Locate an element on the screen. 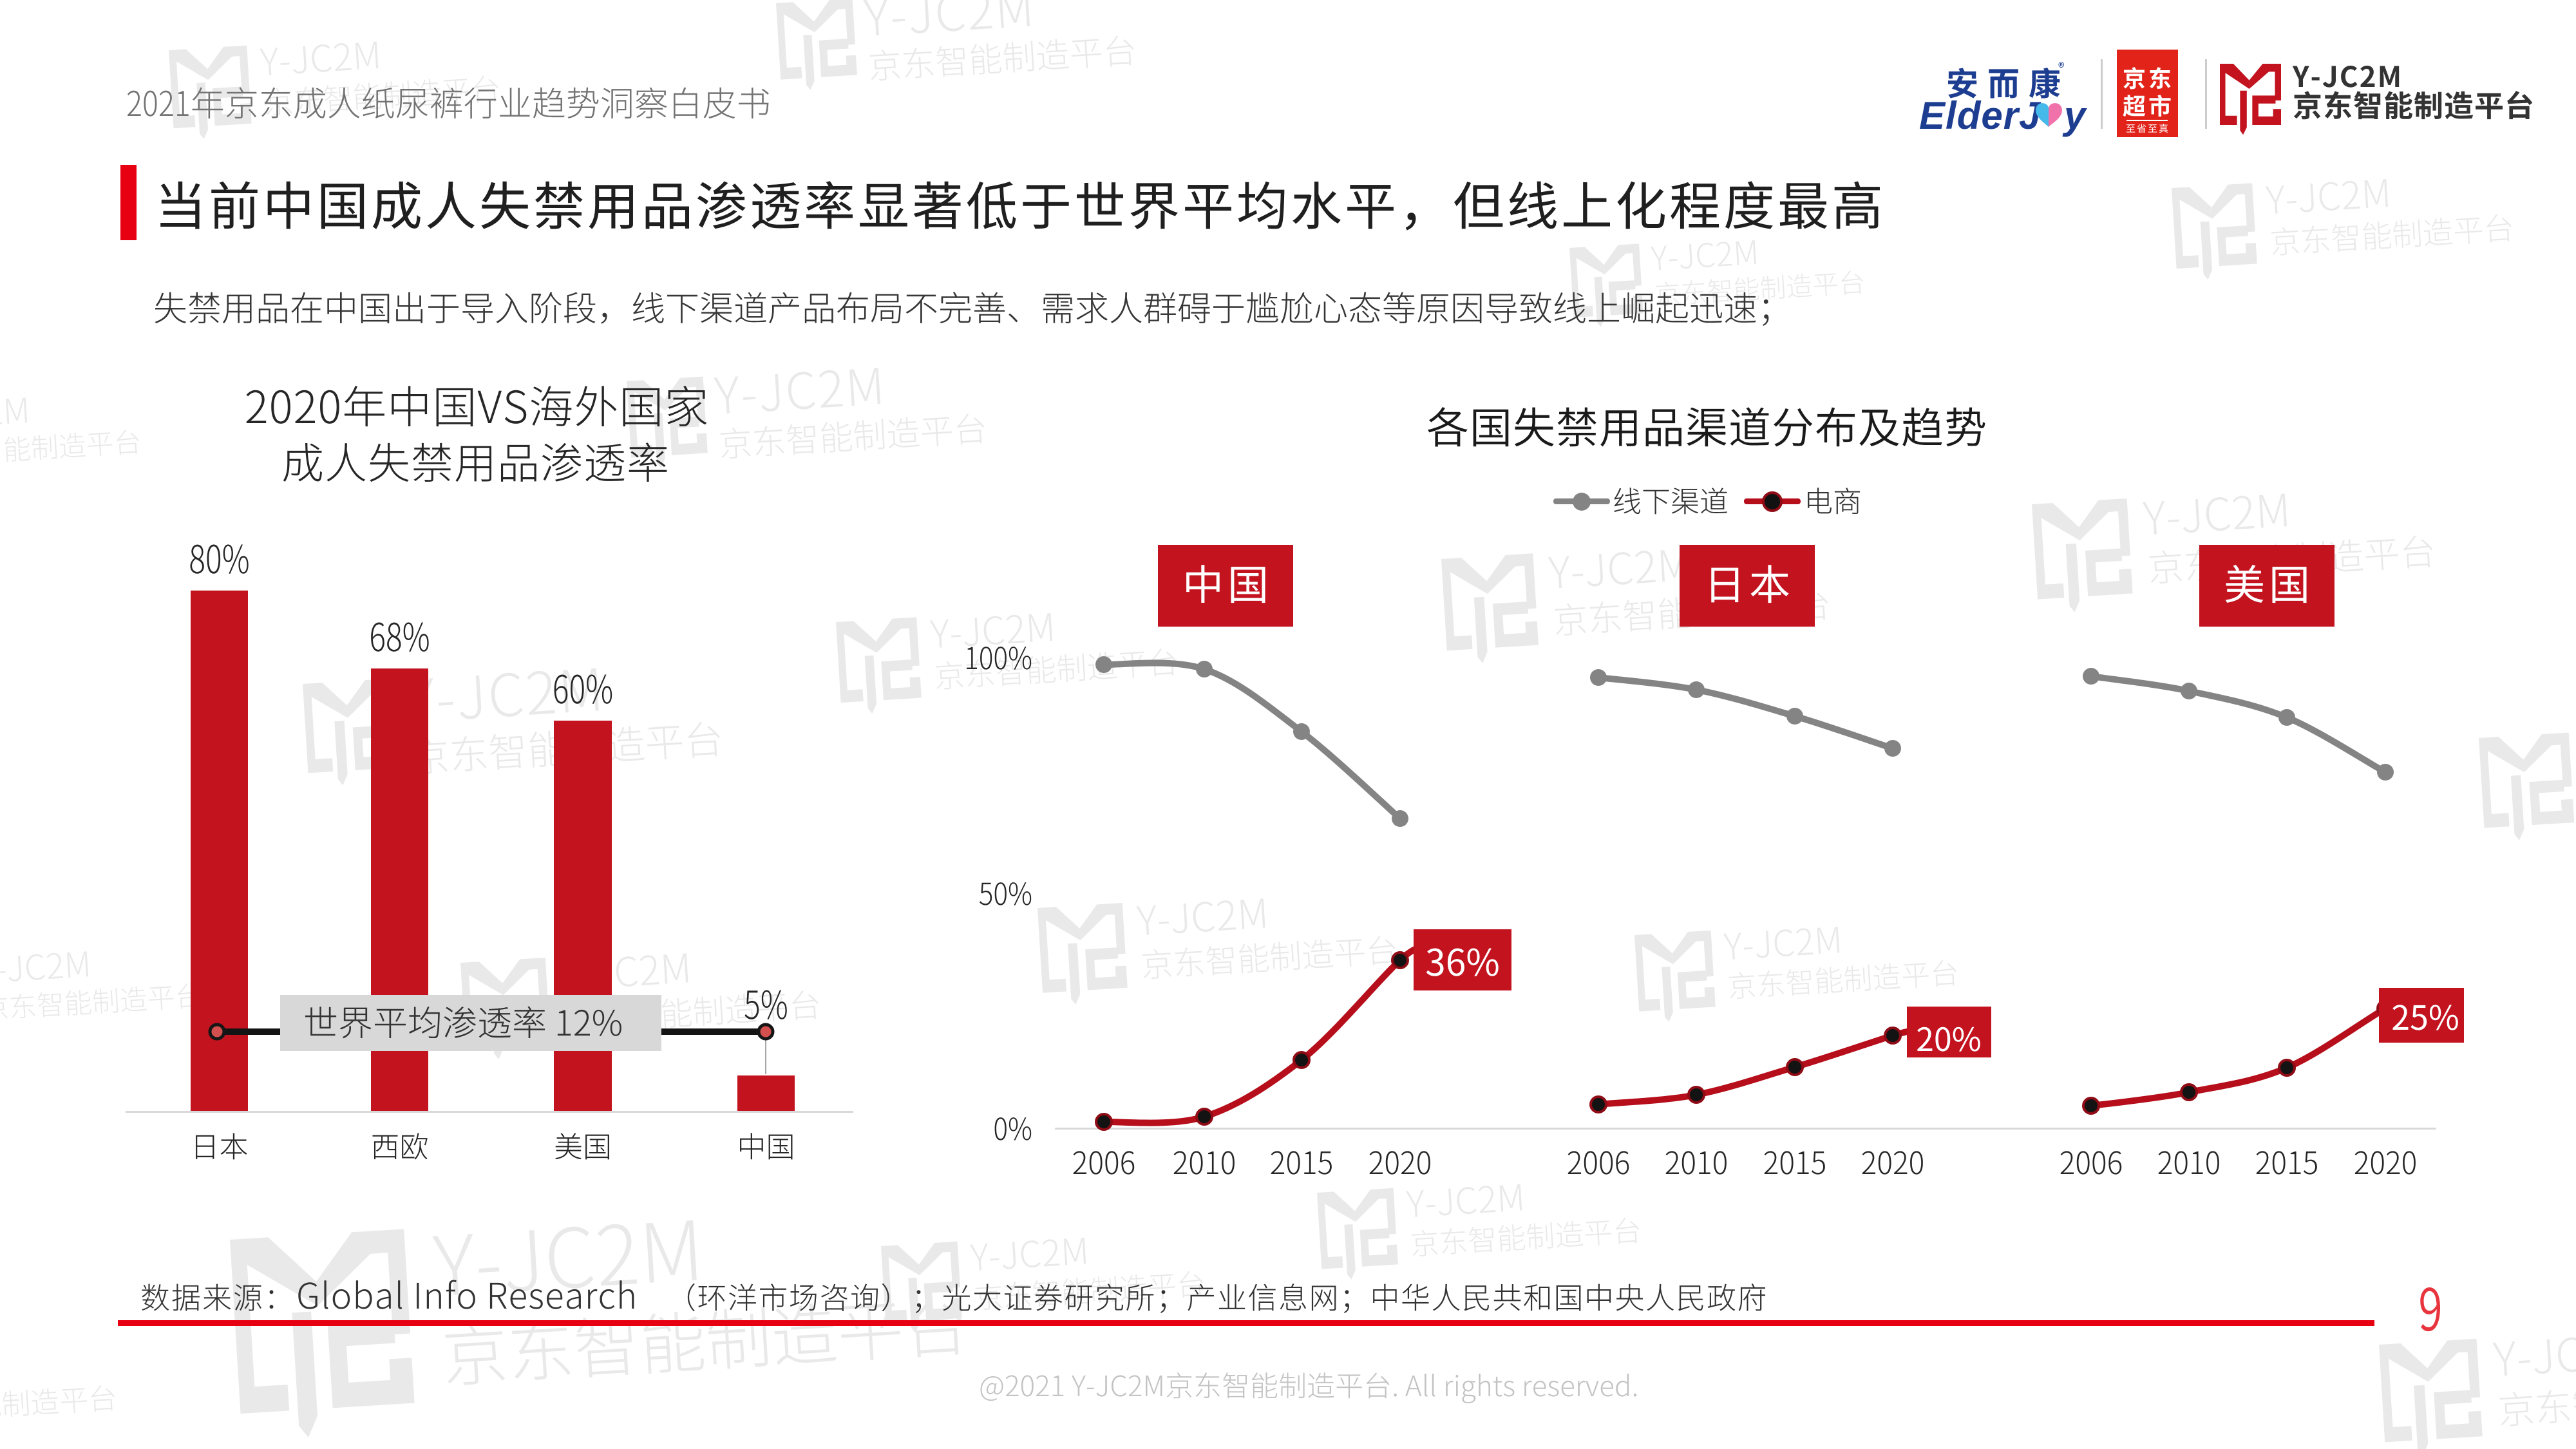 This screenshot has height=1449, width=2576. svg-text: y is located at coordinates (2074, 116).